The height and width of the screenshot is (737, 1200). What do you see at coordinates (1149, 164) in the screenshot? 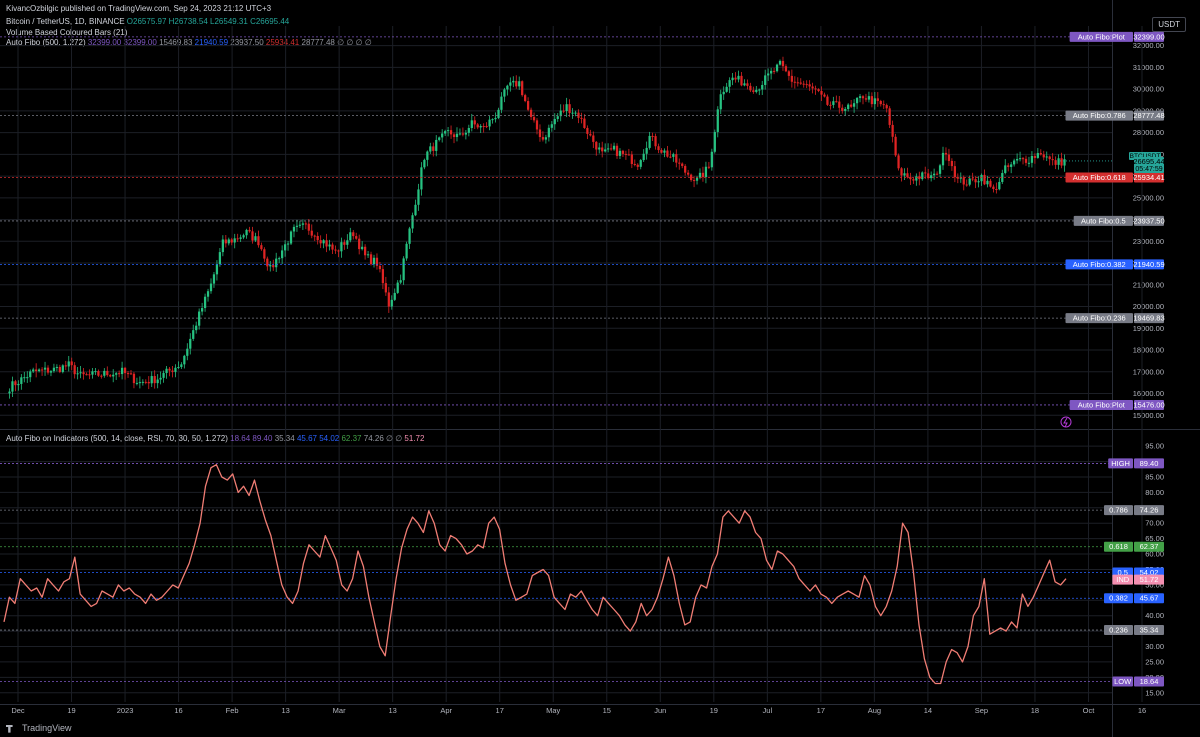
I see `last-price-badge` at bounding box center [1149, 164].